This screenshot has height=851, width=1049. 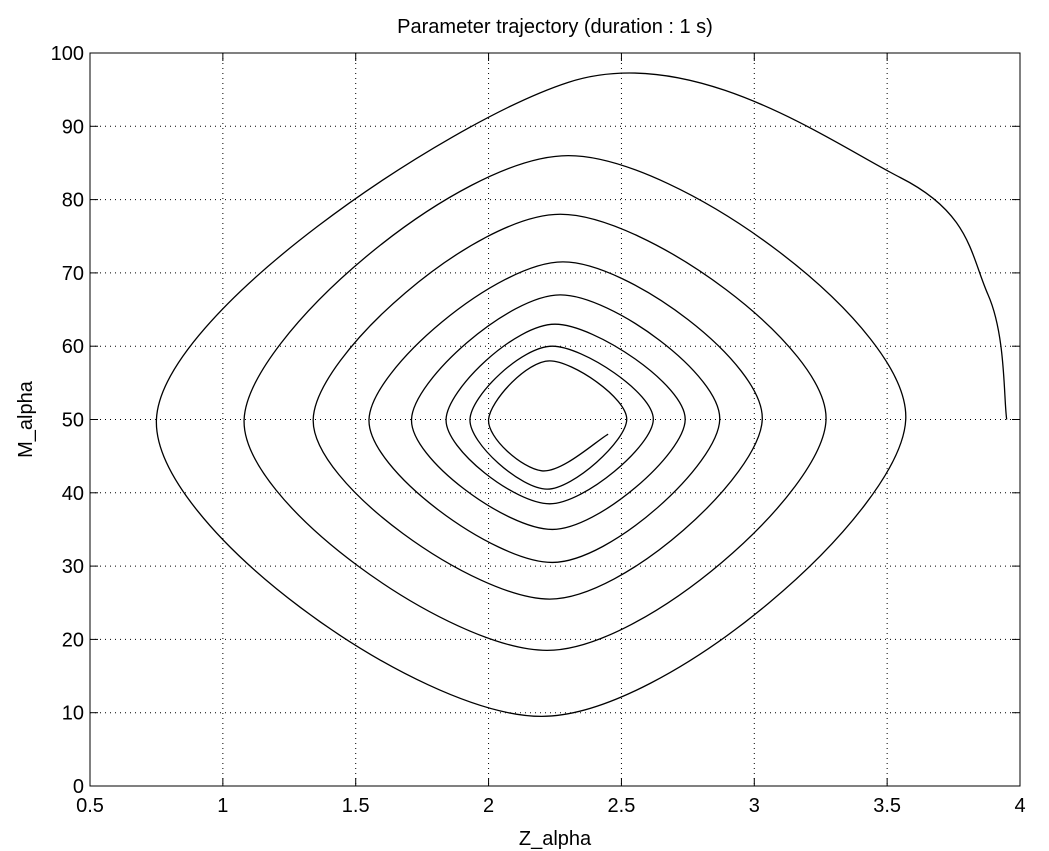 I want to click on y-tick-label: 90, so click(x=73, y=127).